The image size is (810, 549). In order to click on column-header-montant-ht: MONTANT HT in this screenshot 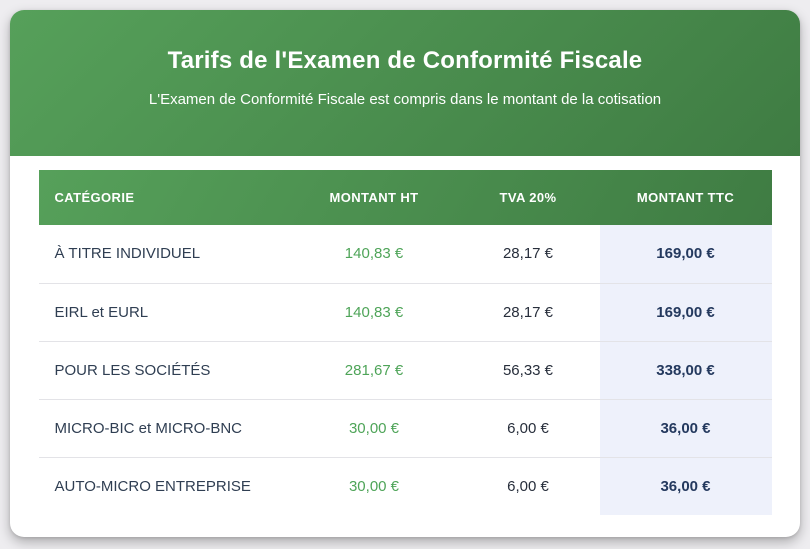, I will do `click(374, 197)`.